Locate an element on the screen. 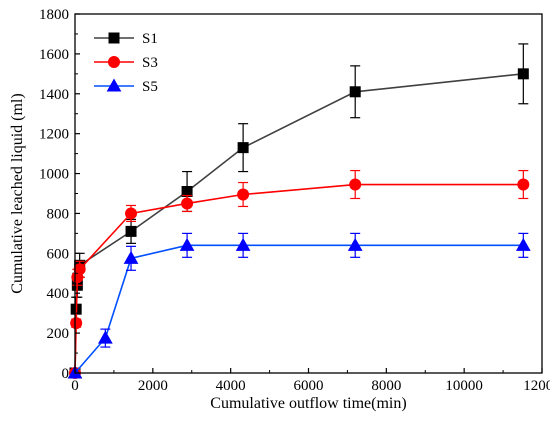 This screenshot has width=550, height=424. x-tick-label: 6000 is located at coordinates (309, 386).